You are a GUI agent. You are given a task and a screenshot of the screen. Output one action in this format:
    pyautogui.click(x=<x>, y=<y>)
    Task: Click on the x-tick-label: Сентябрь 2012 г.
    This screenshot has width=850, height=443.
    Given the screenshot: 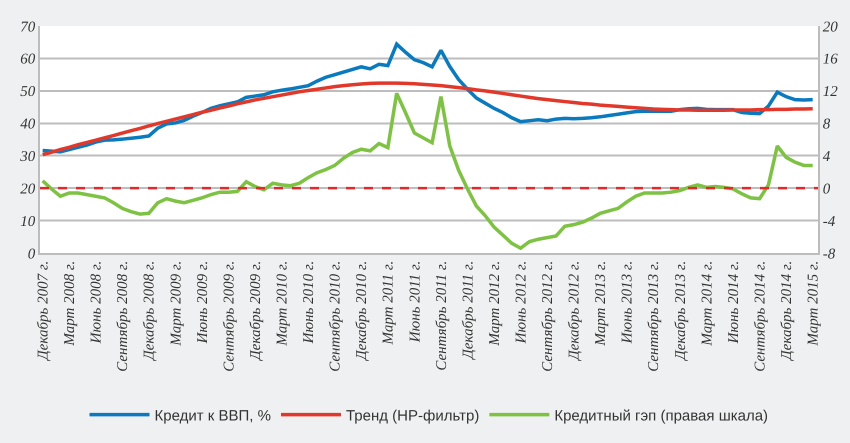 What is the action you would take?
    pyautogui.click(x=548, y=316)
    